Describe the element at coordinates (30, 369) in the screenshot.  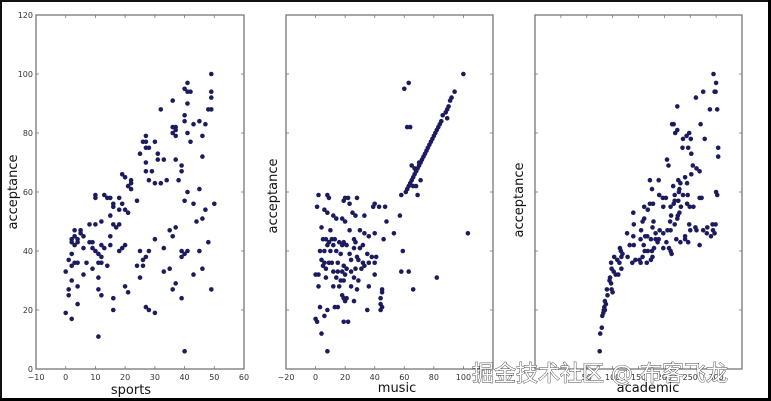
I see `y-tick-label: 0` at that location.